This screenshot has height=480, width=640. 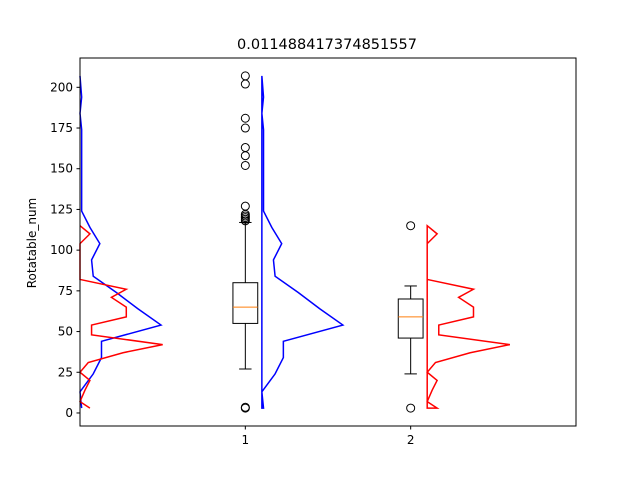 I want to click on y-tick-label: 0, so click(x=69, y=413).